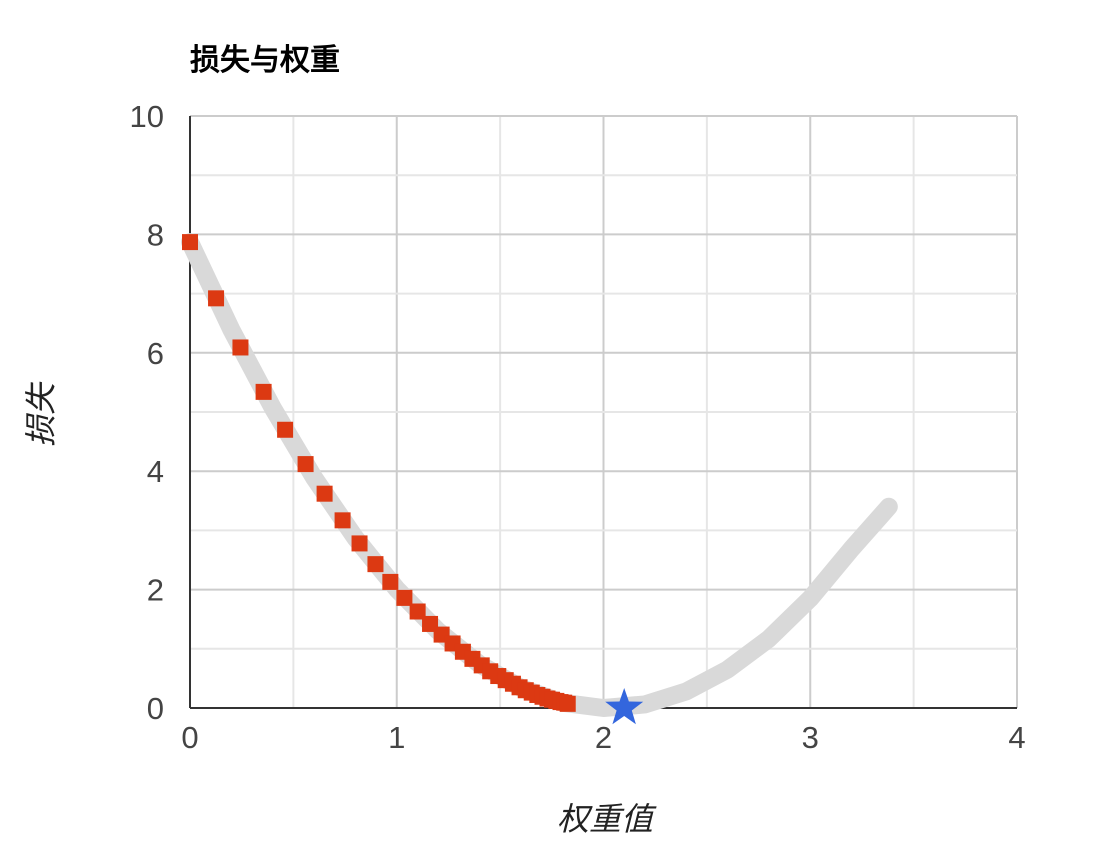 This screenshot has width=1108, height=852. What do you see at coordinates (189, 737) in the screenshot?
I see `x-tick-label: 0` at bounding box center [189, 737].